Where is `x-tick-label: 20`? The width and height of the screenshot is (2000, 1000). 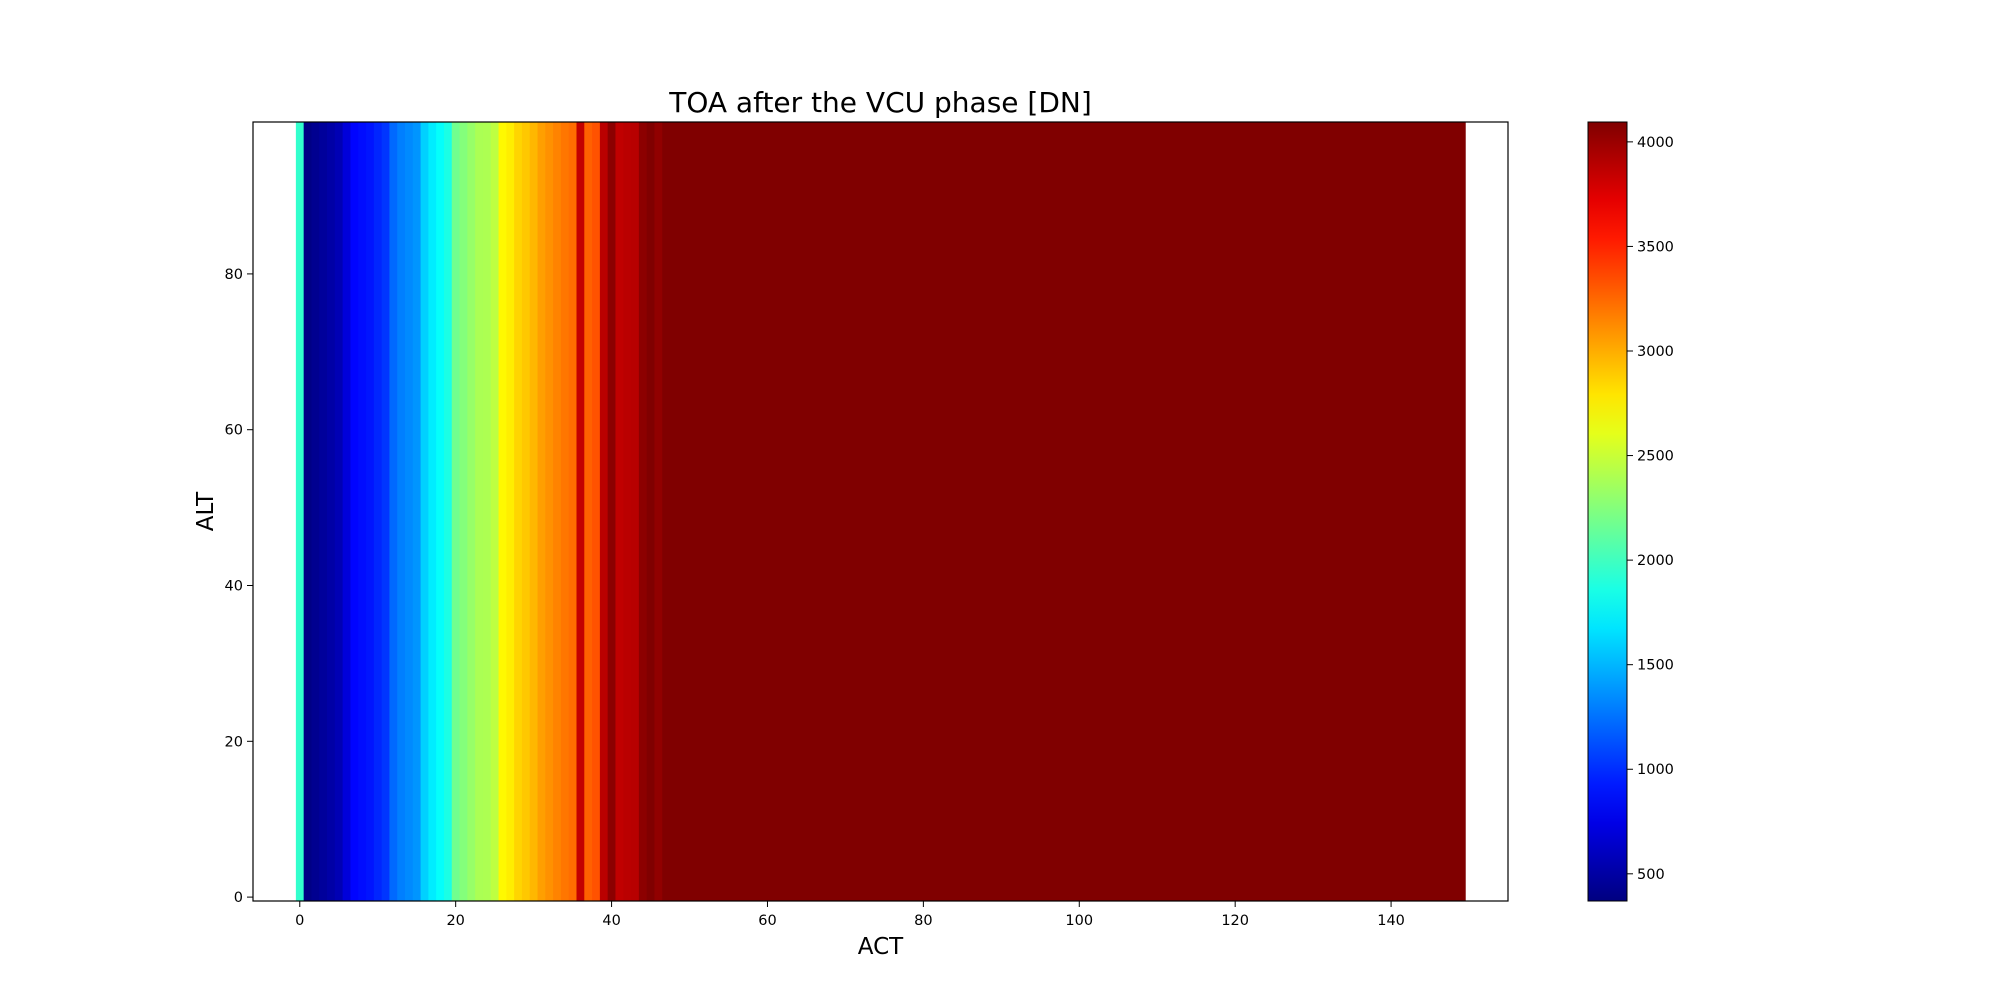 x-tick-label: 20 is located at coordinates (455, 921).